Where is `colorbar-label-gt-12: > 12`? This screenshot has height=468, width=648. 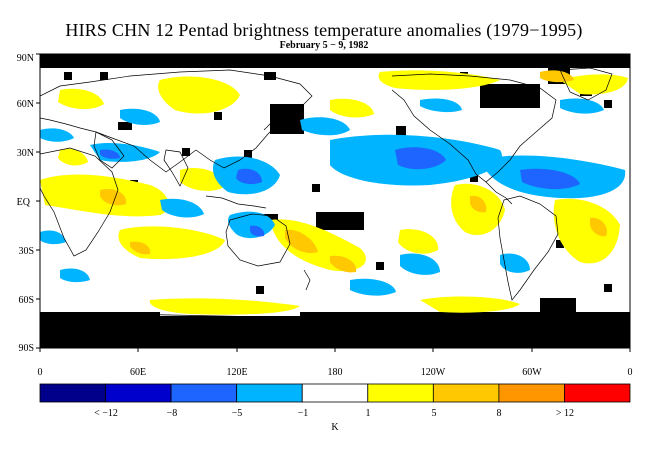 colorbar-label-gt-12: > 12 is located at coordinates (565, 413).